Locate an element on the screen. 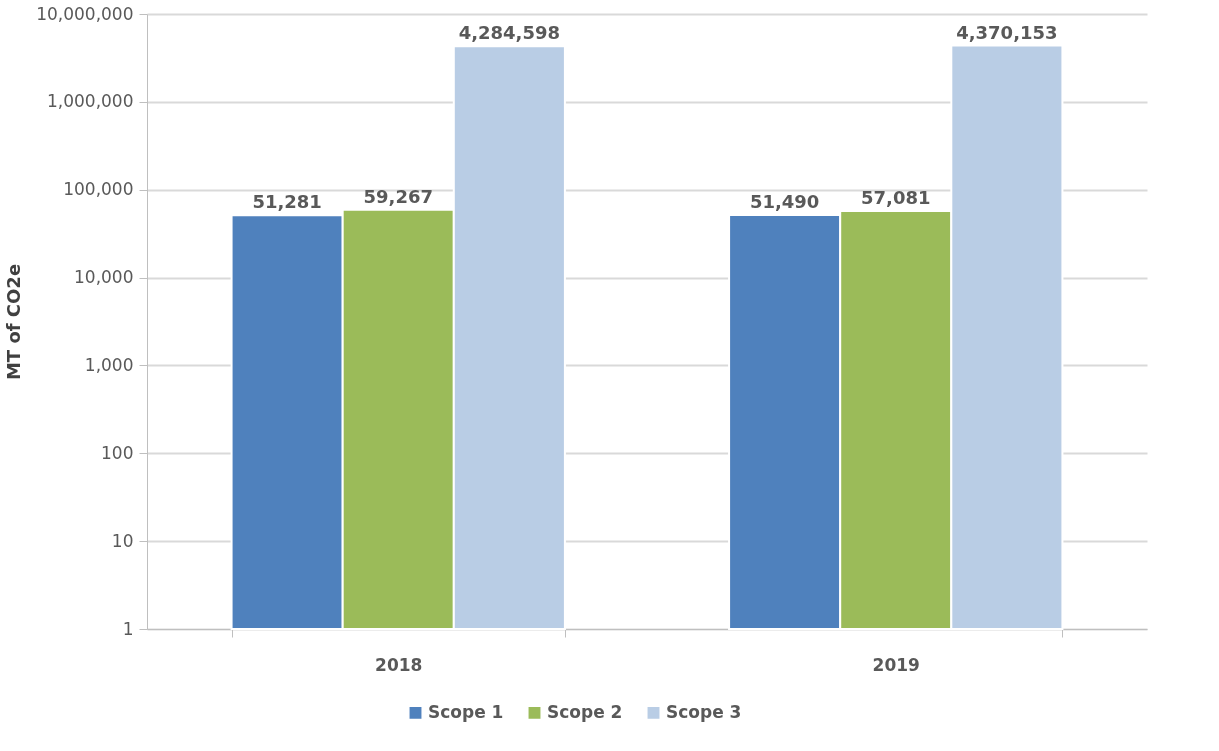  y-tick-label: 10,000,000 is located at coordinates (85, 13).